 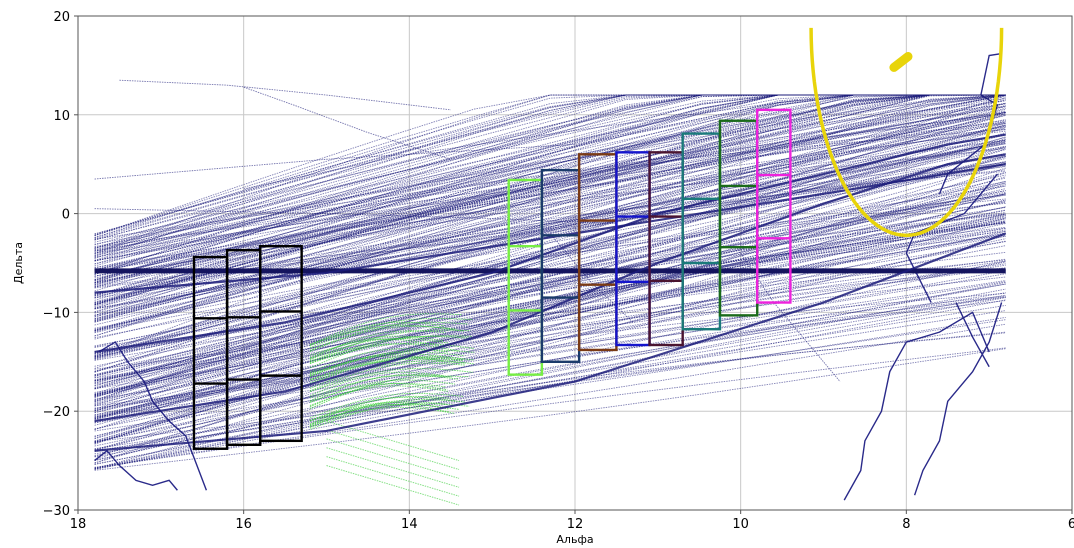 I want to click on ellipse, so click(x=906, y=132).